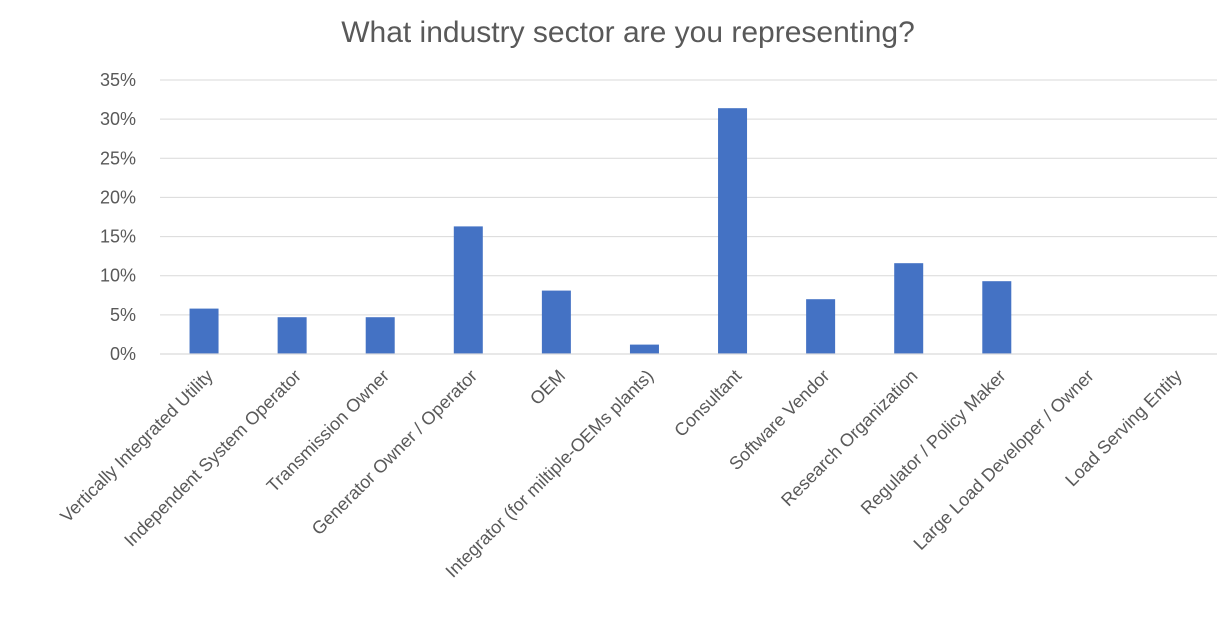 The width and height of the screenshot is (1220, 642). I want to click on y-tick-label: 35%, so click(118, 80).